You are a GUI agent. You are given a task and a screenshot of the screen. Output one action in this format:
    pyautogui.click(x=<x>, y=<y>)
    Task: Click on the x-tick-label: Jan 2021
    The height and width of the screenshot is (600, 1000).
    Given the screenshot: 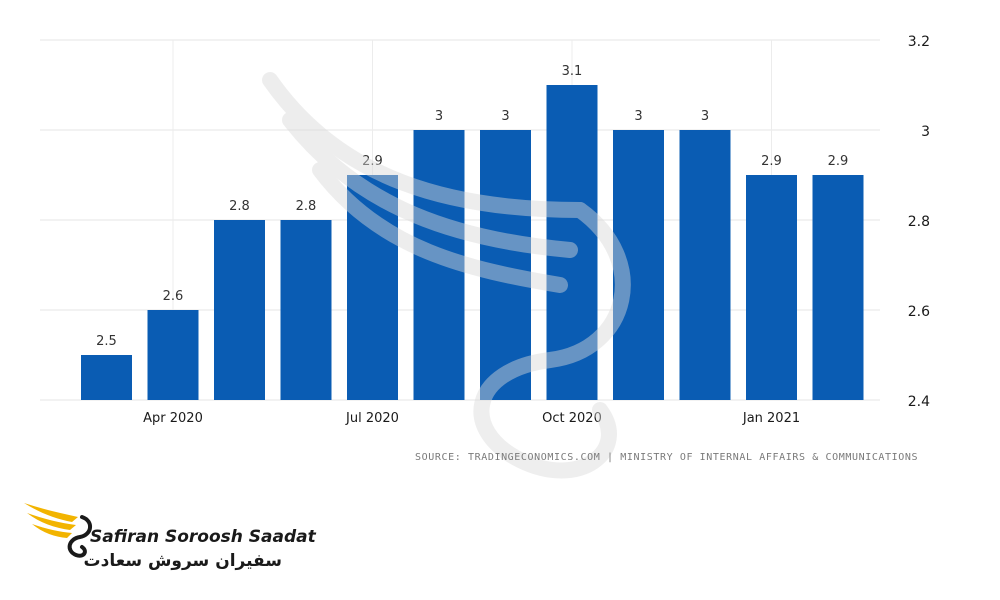 What is the action you would take?
    pyautogui.click(x=771, y=418)
    